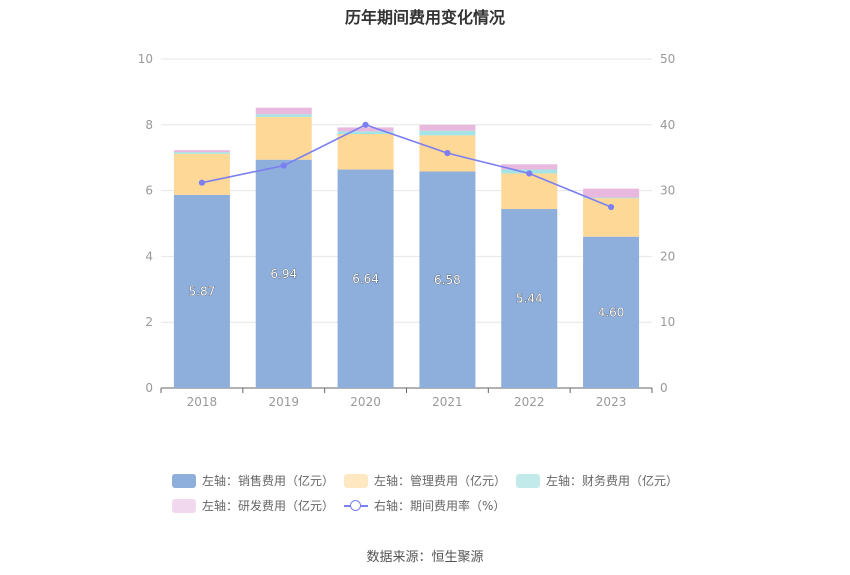 The image size is (850, 575). I want to click on bar-value-label: 5.44, so click(529, 299).